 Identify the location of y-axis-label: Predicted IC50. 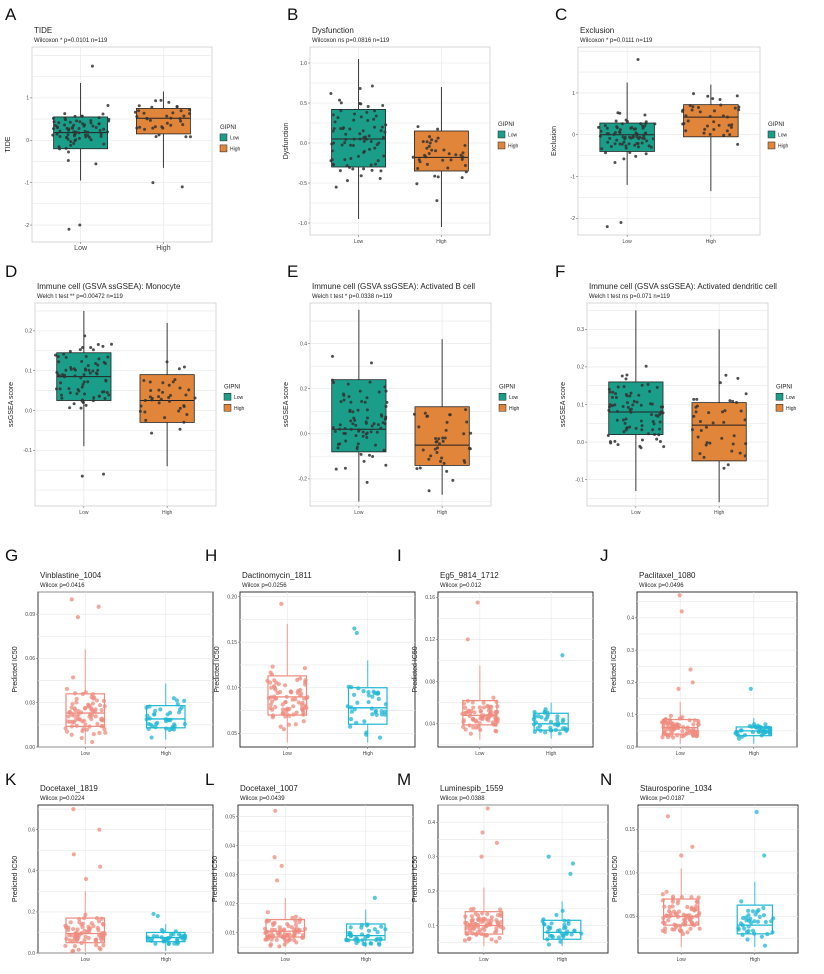
(615, 879).